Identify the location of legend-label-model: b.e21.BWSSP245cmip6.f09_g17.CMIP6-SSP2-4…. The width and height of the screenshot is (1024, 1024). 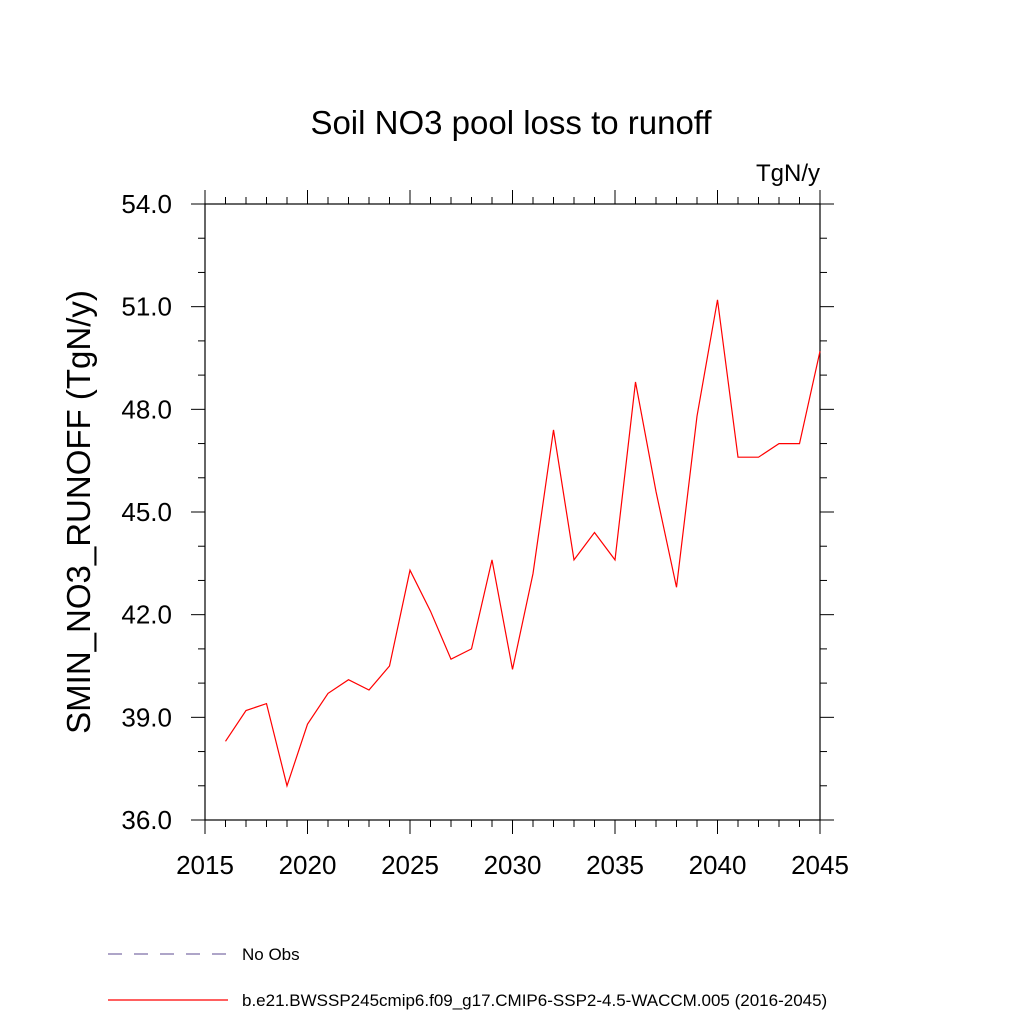
(534, 1000).